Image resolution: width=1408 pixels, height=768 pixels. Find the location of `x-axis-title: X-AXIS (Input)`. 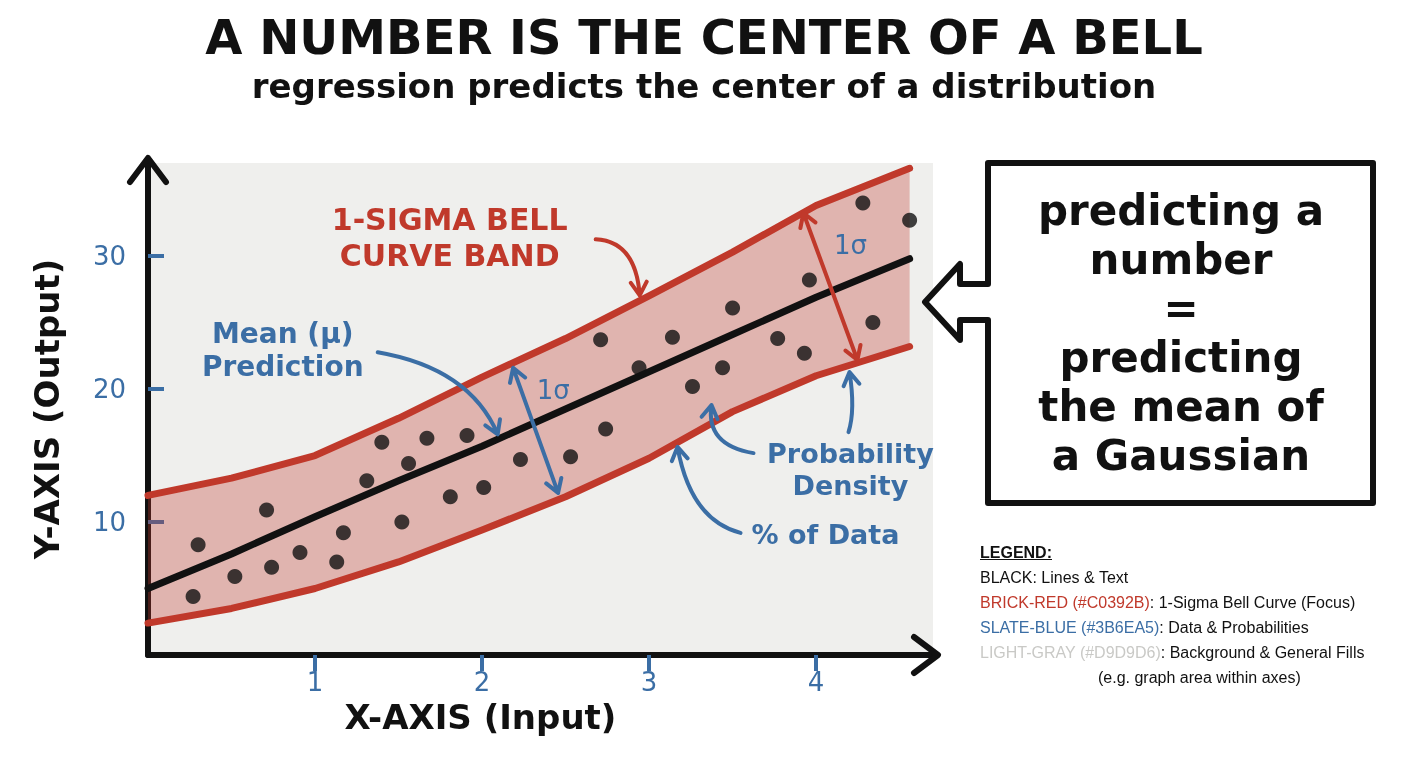

x-axis-title: X-AXIS (Input) is located at coordinates (480, 716).